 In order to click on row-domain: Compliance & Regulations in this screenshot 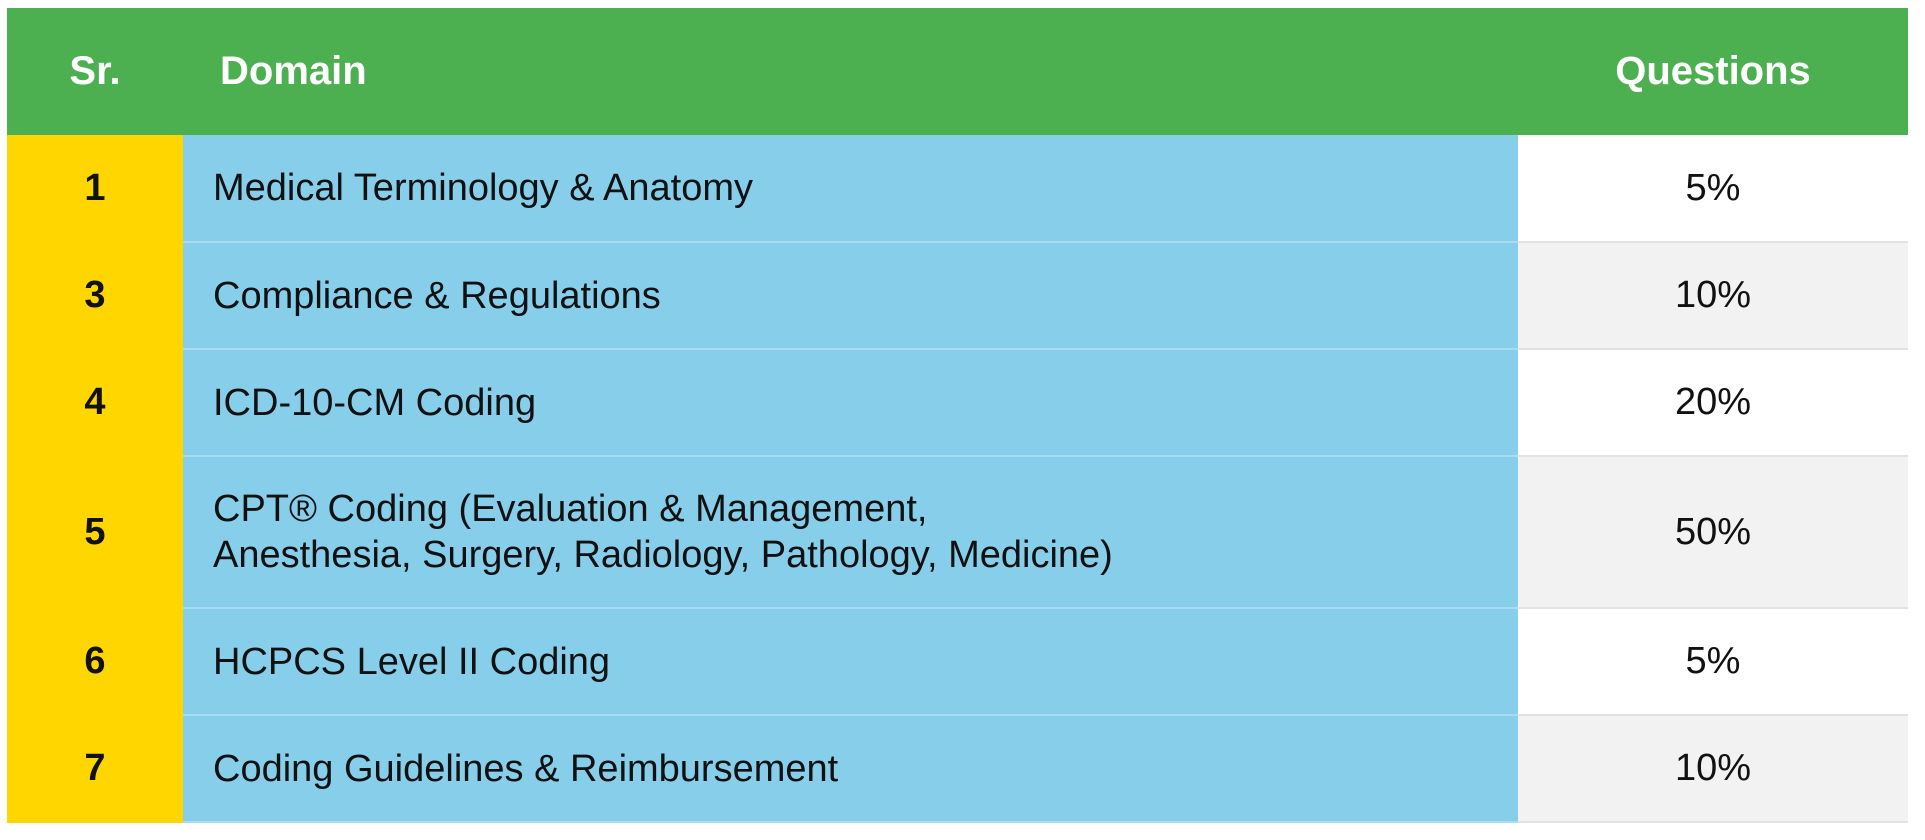, I will do `click(850, 296)`.